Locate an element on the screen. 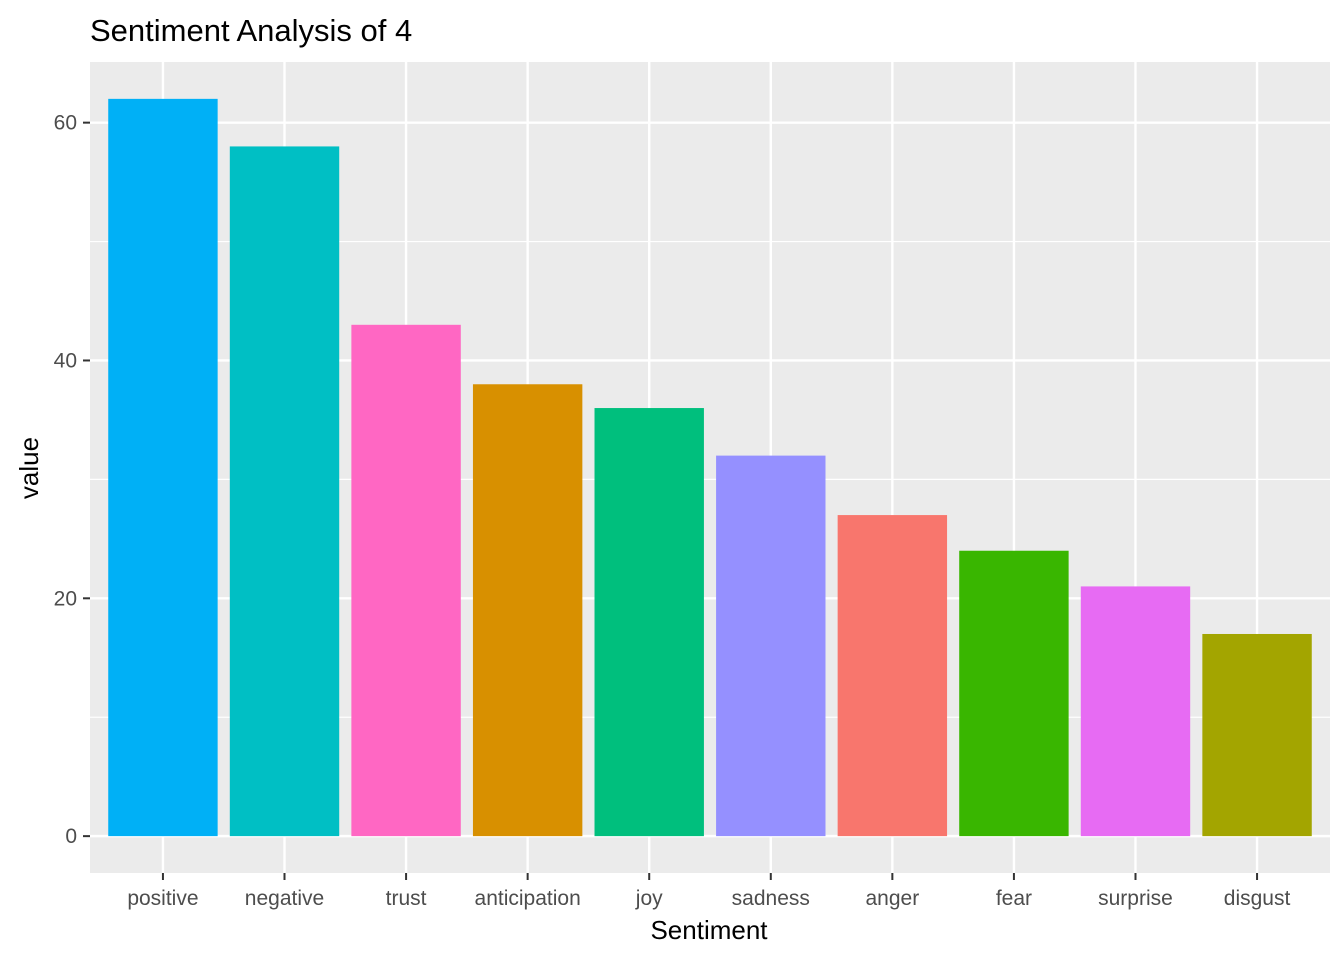  bar-disgust is located at coordinates (1257, 735).